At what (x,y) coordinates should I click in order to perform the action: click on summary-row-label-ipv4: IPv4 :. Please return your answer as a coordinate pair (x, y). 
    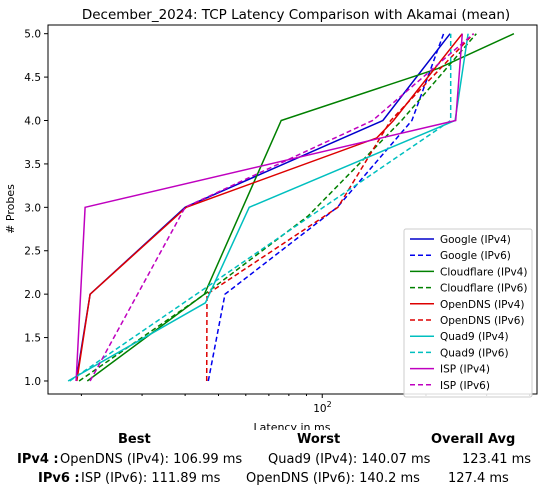
    Looking at the image, I should click on (38, 459).